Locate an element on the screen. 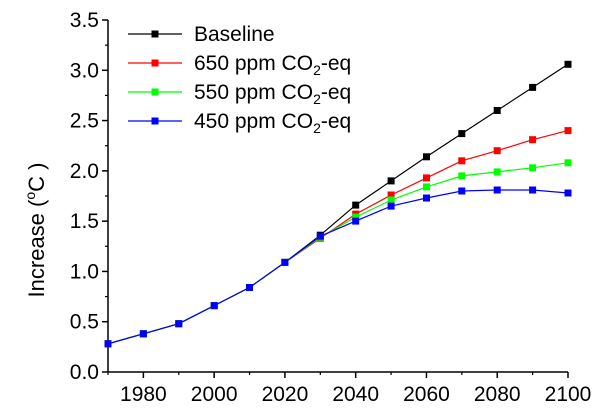 The image size is (605, 410). x-tick-label-1: 2000 is located at coordinates (214, 394).